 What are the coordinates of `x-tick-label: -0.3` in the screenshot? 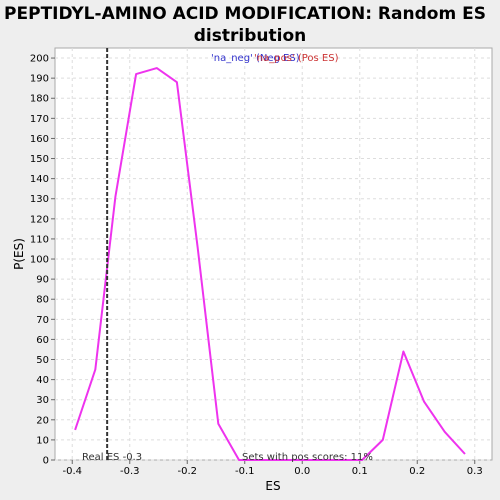 It's located at (130, 471).